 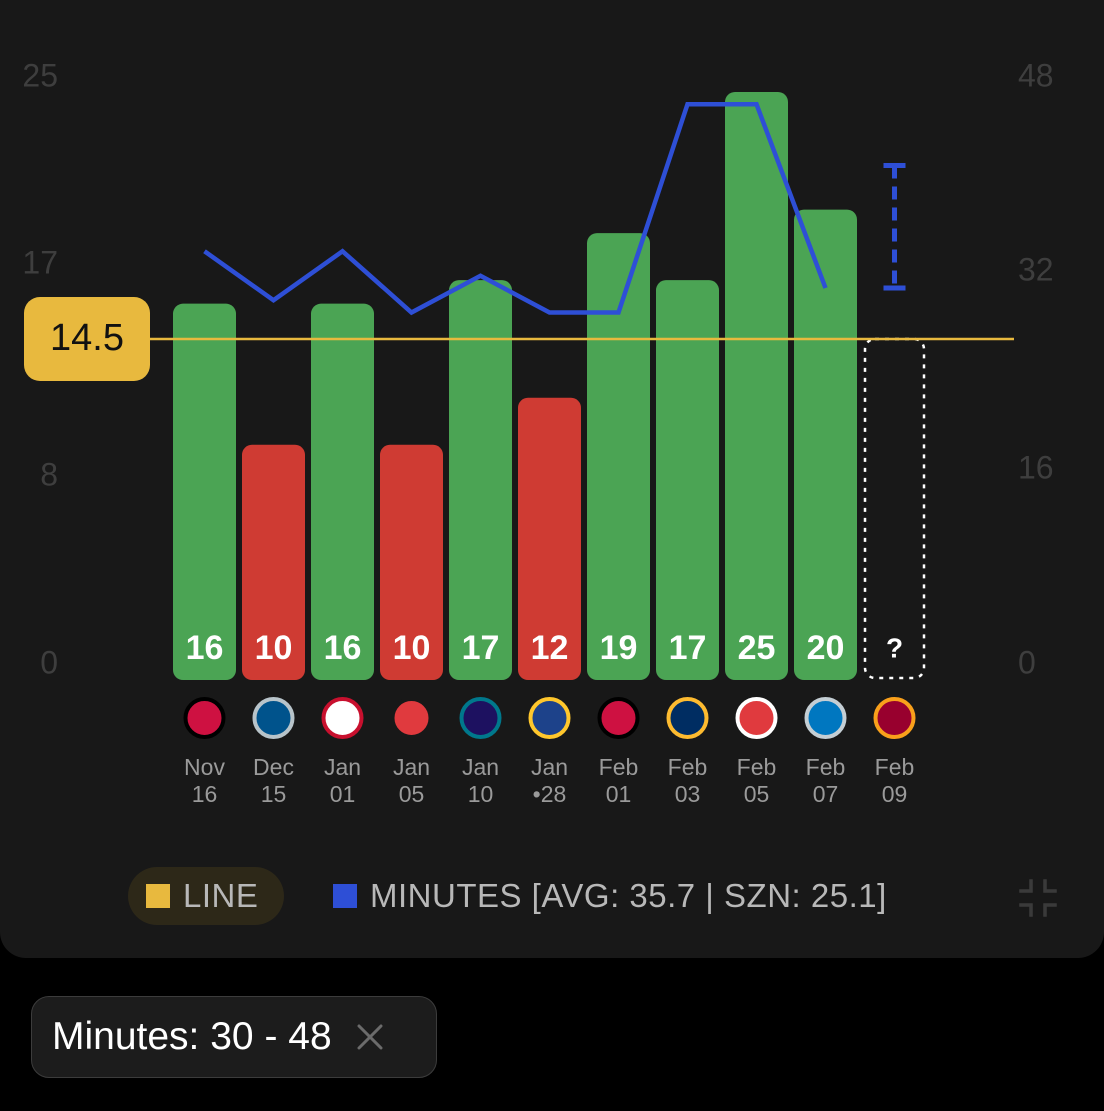 What do you see at coordinates (49, 662) in the screenshot?
I see `left-axis-tick: 0` at bounding box center [49, 662].